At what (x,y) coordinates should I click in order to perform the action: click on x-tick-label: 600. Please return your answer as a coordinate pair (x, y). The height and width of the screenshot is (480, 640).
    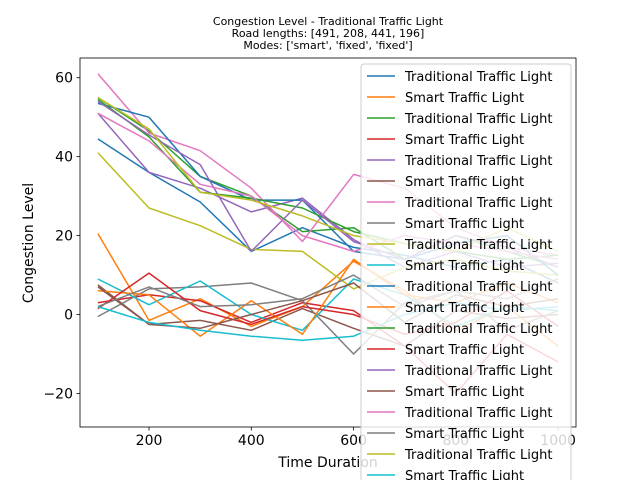
    Looking at the image, I should click on (353, 441).